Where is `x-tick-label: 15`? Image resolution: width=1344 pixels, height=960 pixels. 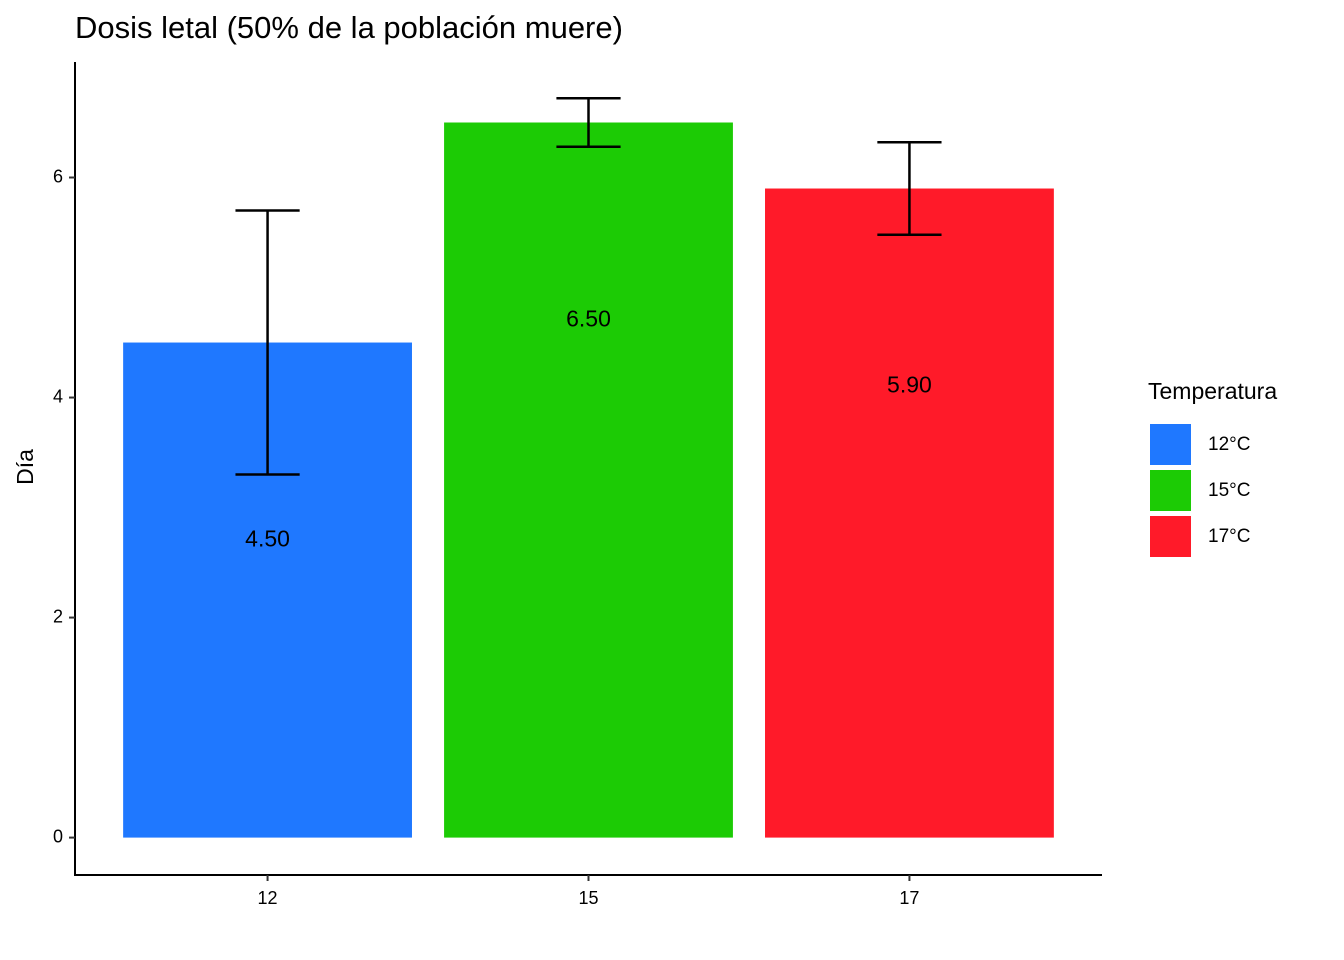 x-tick-label: 15 is located at coordinates (588, 898).